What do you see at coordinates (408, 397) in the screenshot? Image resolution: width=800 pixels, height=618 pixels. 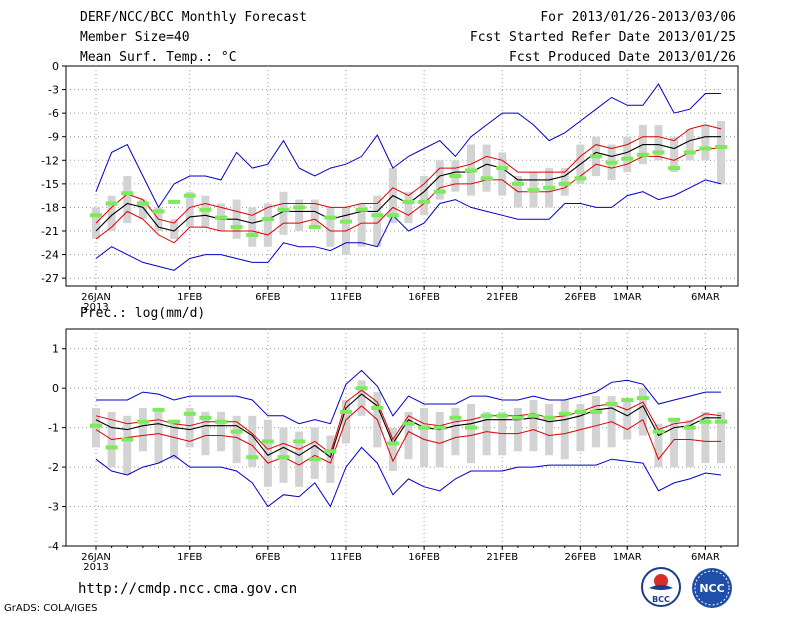 I see `series-line-max` at bounding box center [408, 397].